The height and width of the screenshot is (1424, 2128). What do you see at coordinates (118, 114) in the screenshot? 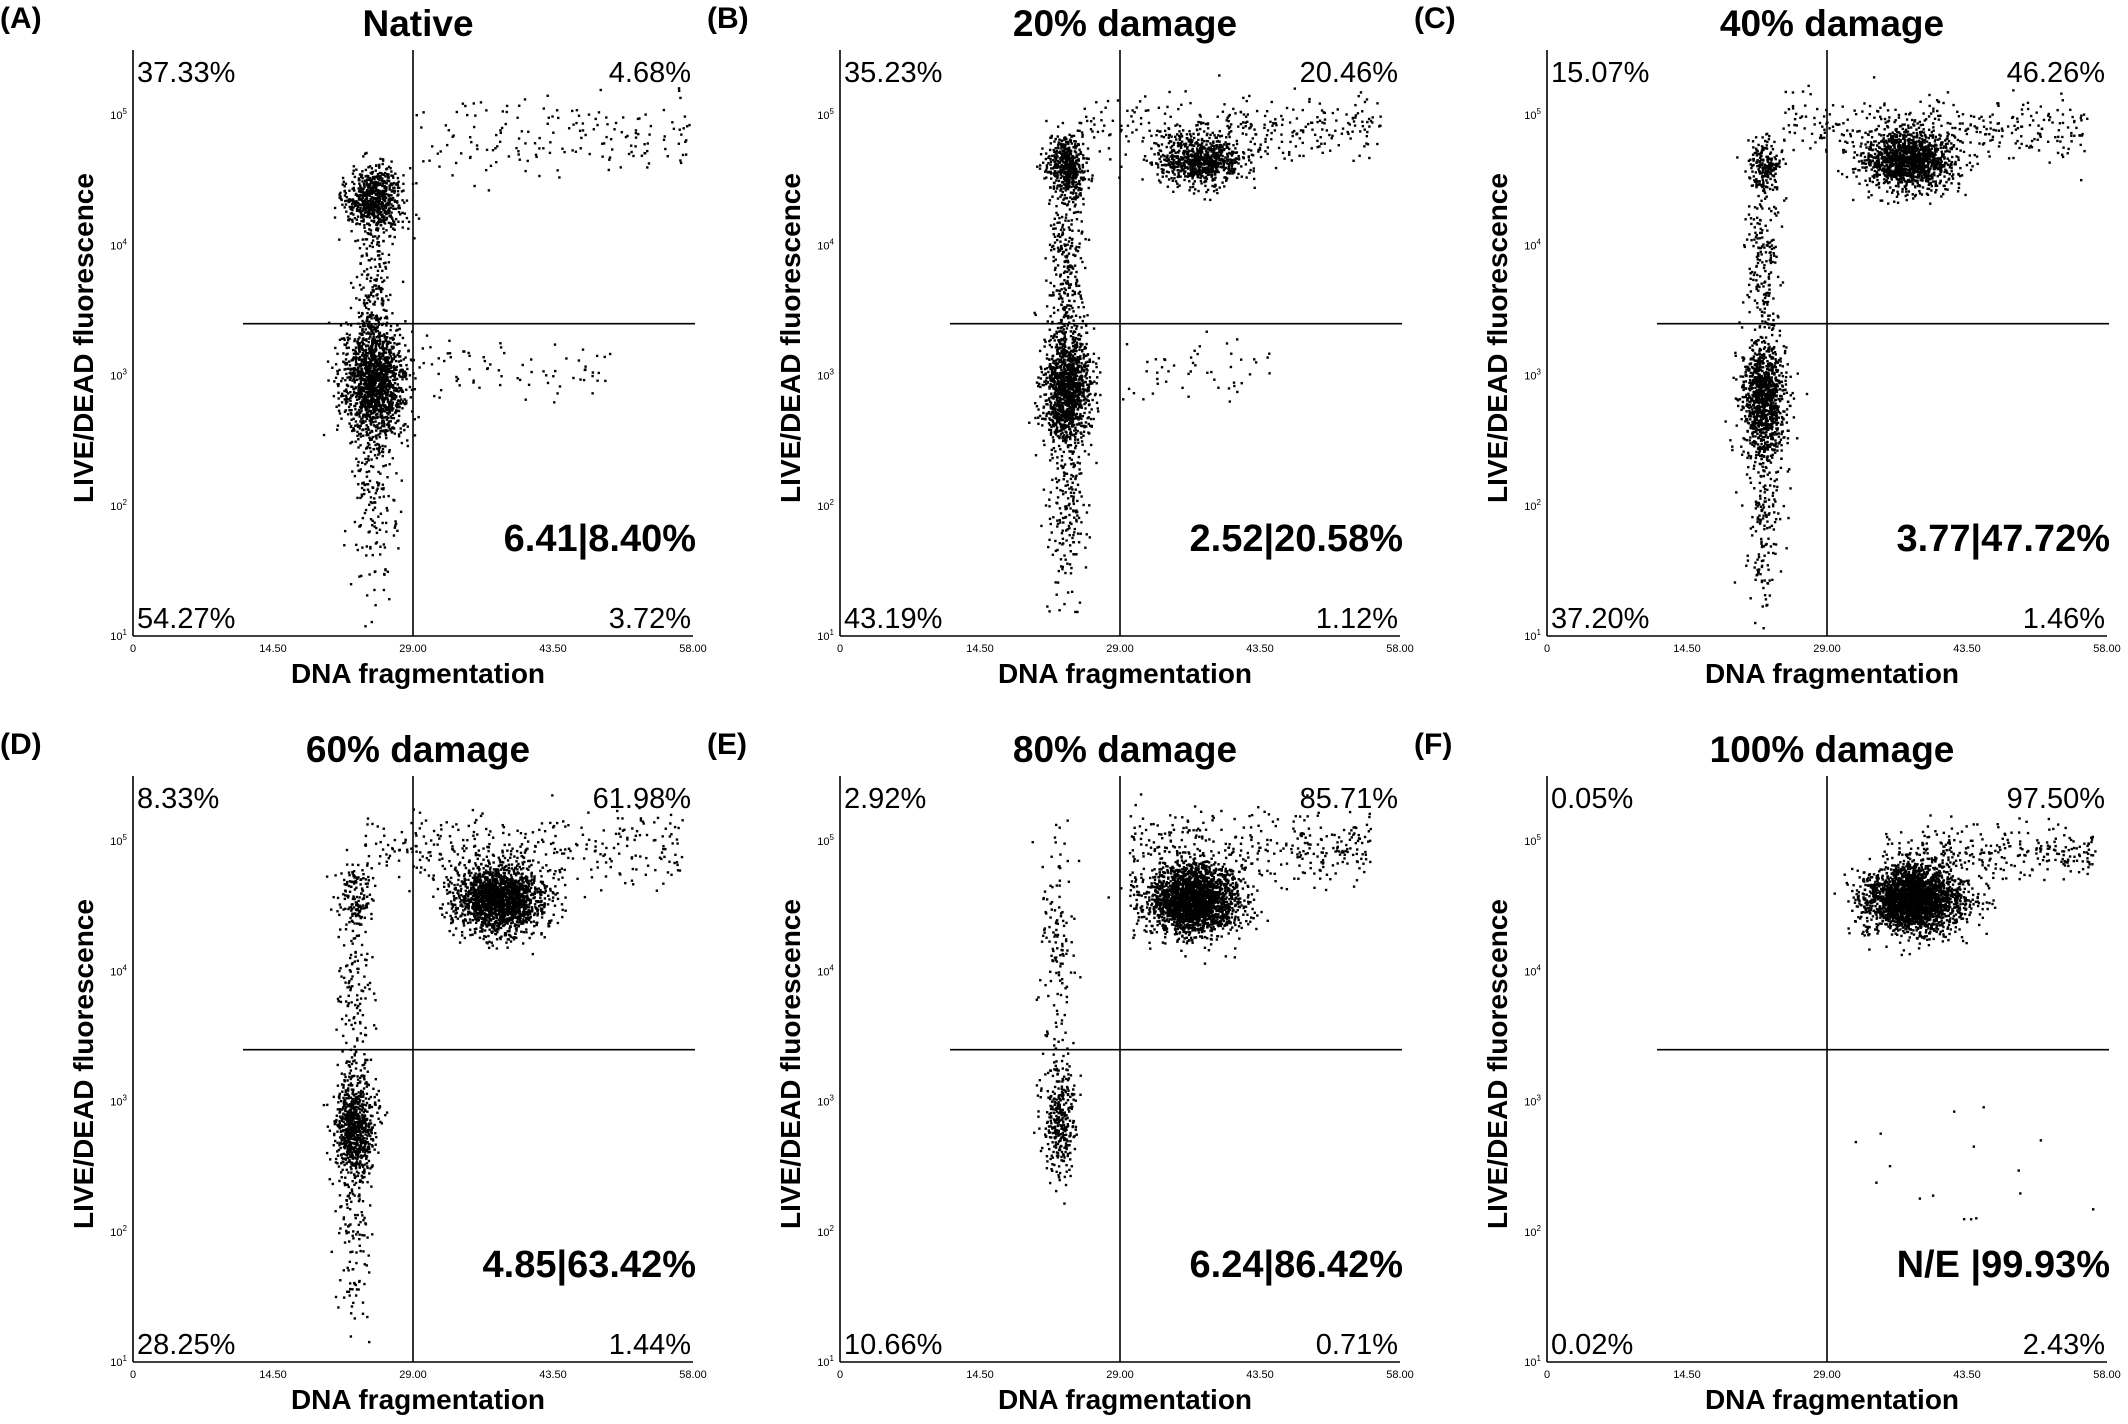
I see `y-tick-label: 105` at bounding box center [118, 114].